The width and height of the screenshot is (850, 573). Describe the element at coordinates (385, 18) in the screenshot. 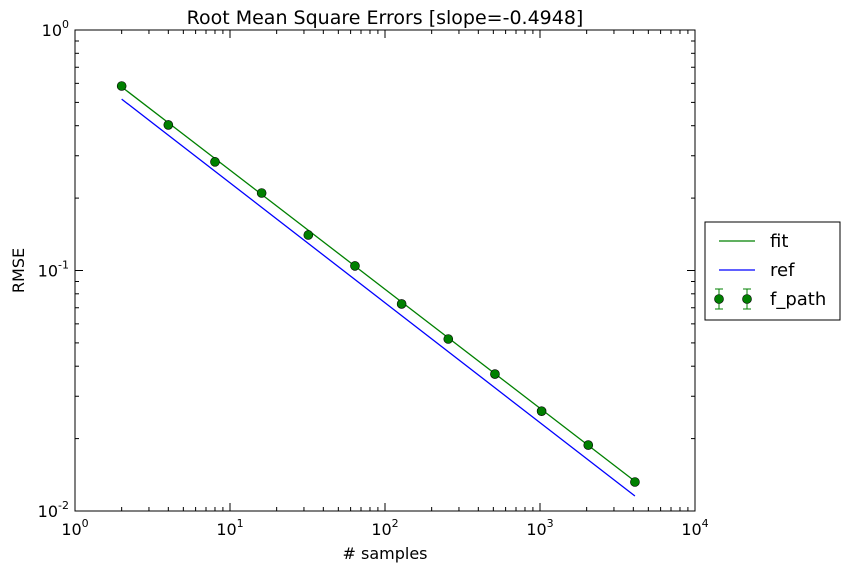

I see `chart-title: Root Mean Square Errors [slope=-0.4948]` at that location.